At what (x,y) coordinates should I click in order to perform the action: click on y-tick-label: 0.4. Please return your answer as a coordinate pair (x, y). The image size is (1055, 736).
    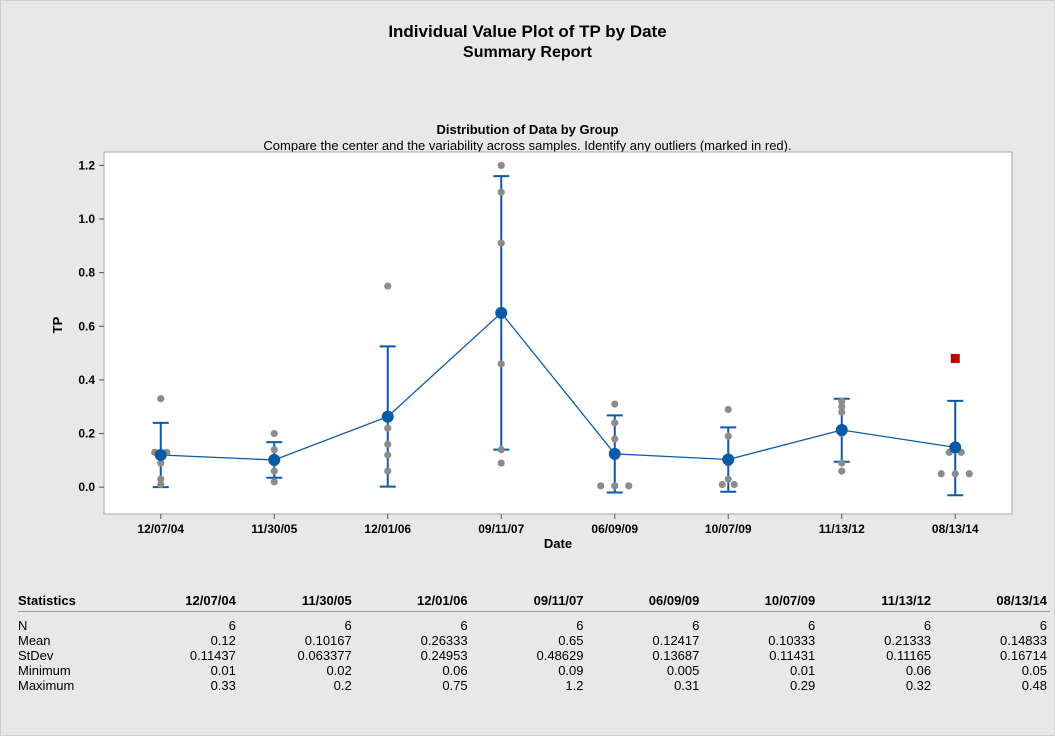
    Looking at the image, I should click on (86, 380).